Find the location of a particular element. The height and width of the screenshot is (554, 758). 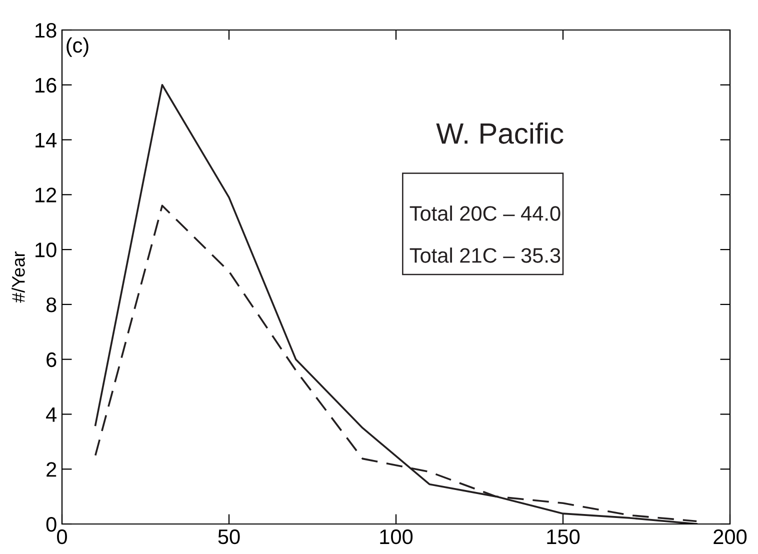

y-tick-label: 12 is located at coordinates (46, 195).